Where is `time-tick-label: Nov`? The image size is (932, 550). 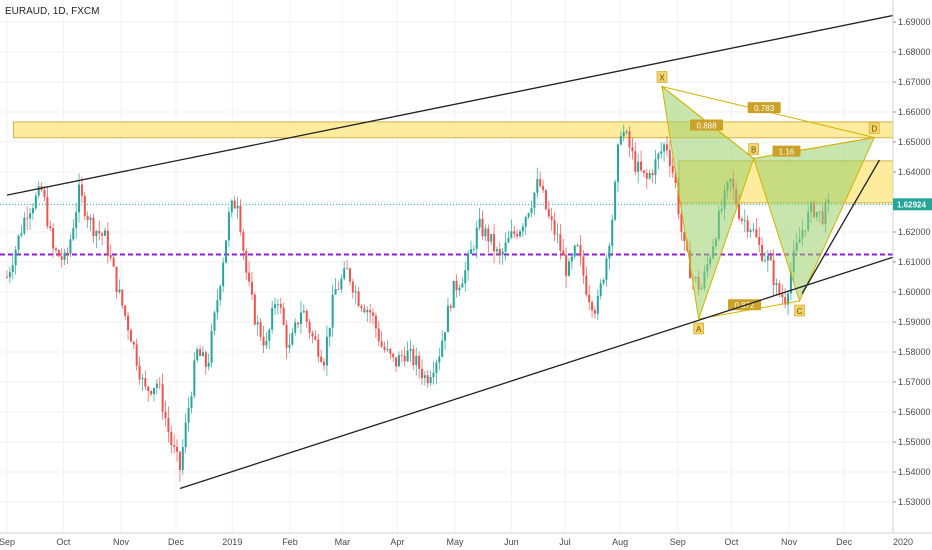 time-tick-label: Nov is located at coordinates (789, 542).